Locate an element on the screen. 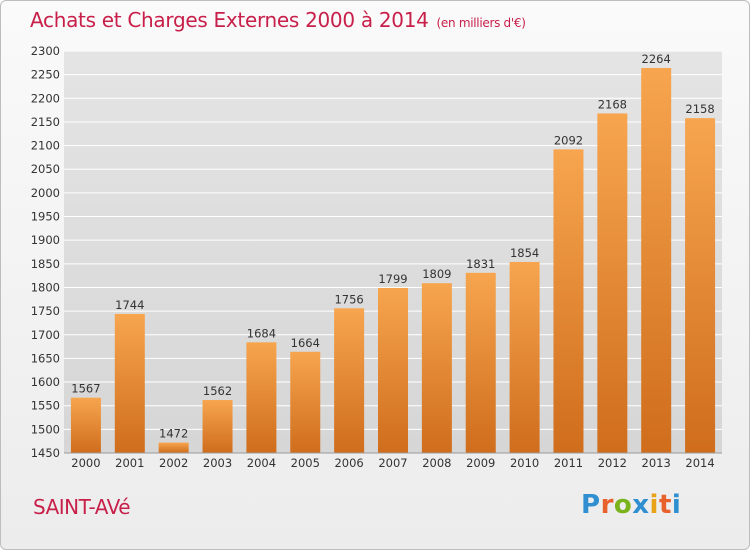  x-tick-label: 2007 is located at coordinates (392, 463).